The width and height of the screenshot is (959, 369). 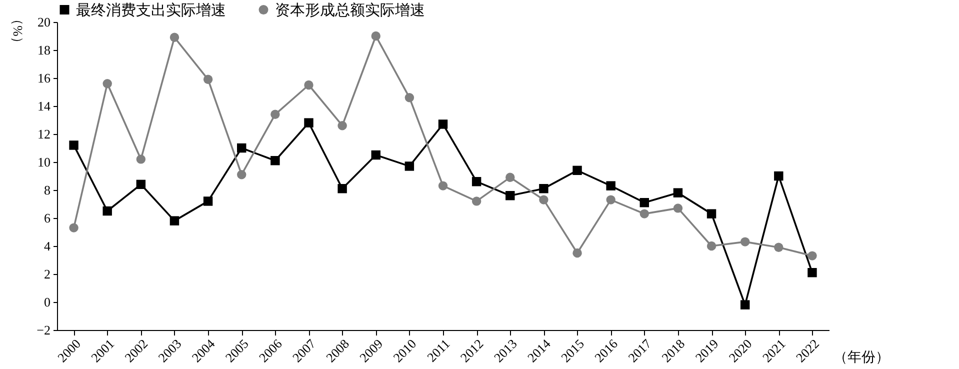 I want to click on y-tick-label: 8, so click(x=47, y=190).